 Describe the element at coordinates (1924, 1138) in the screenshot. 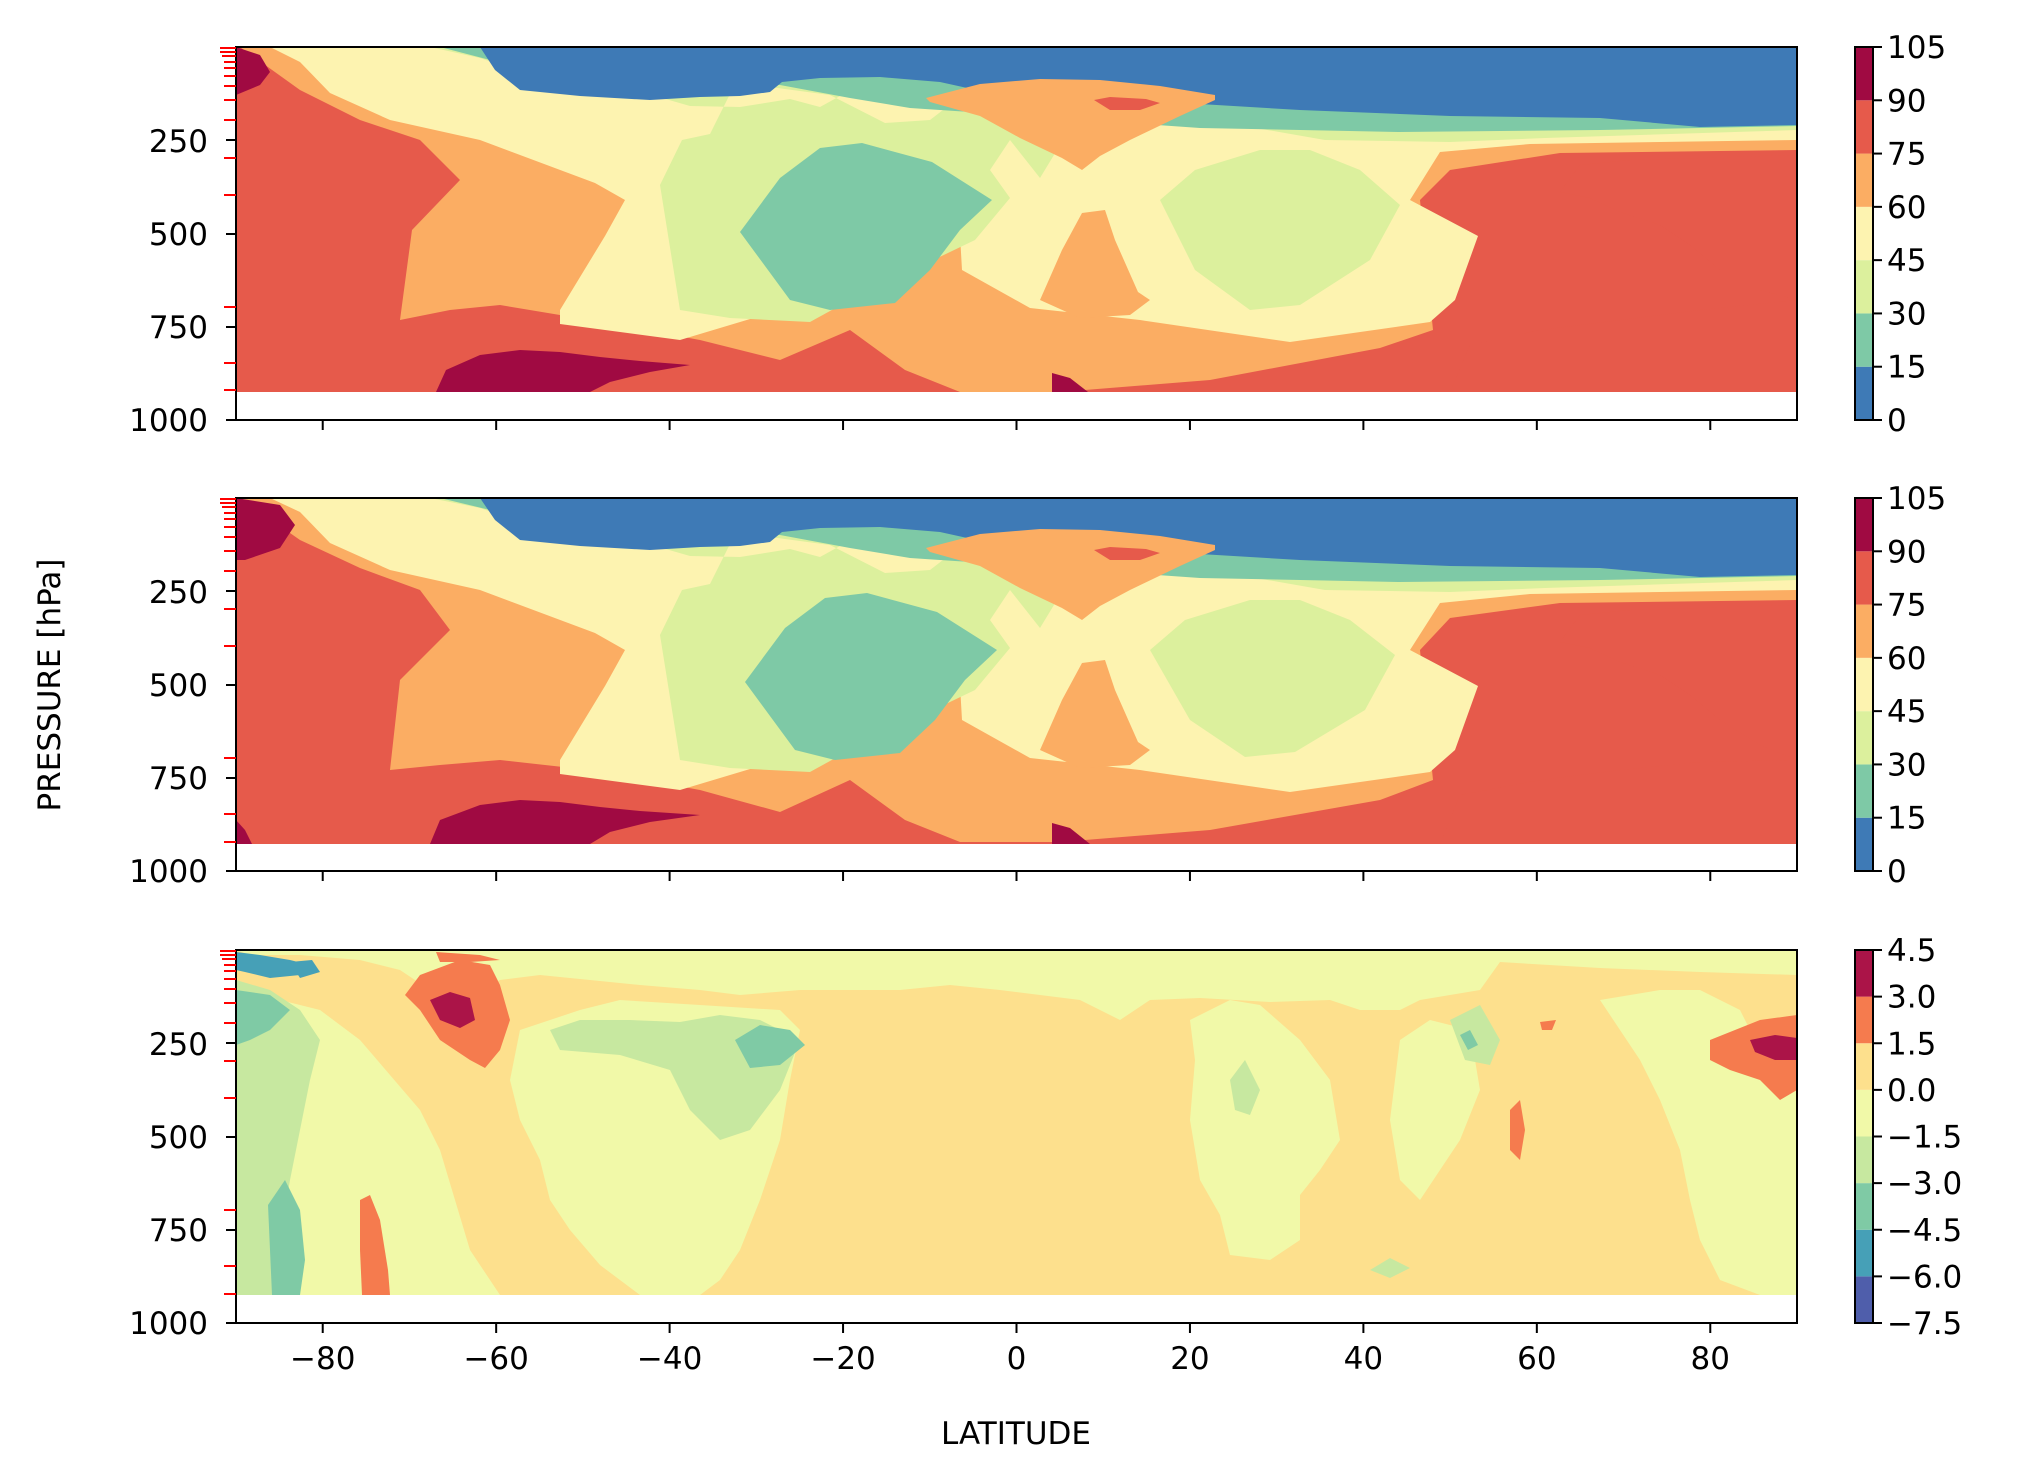

I see `colorbar-tick-label: −1.5` at that location.